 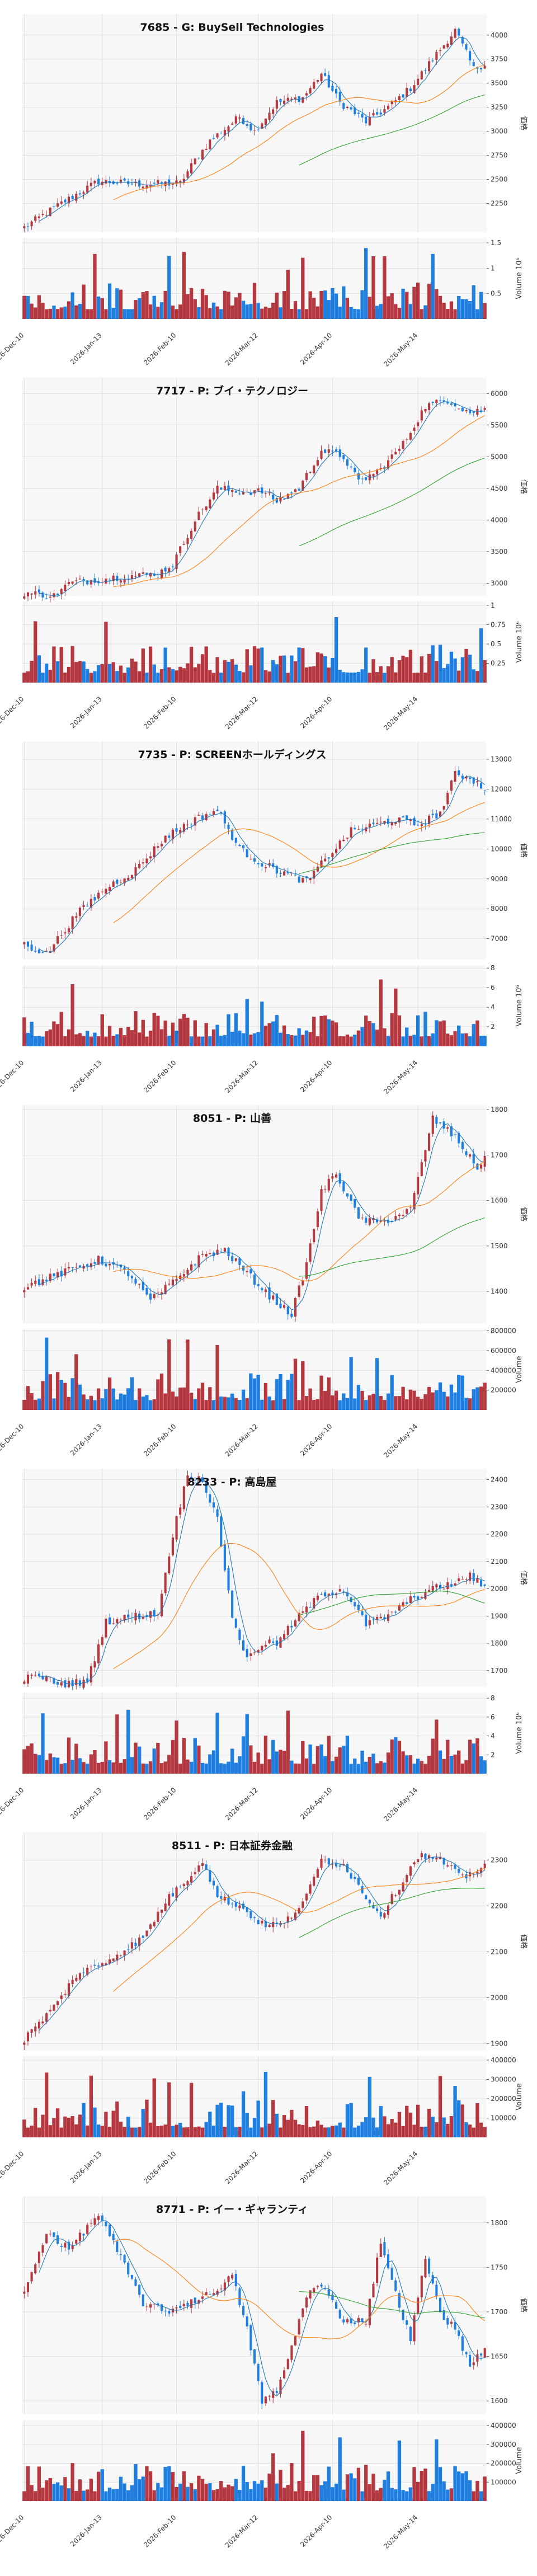 I want to click on x-tick-label: 2026-May-14, so click(x=400, y=713).